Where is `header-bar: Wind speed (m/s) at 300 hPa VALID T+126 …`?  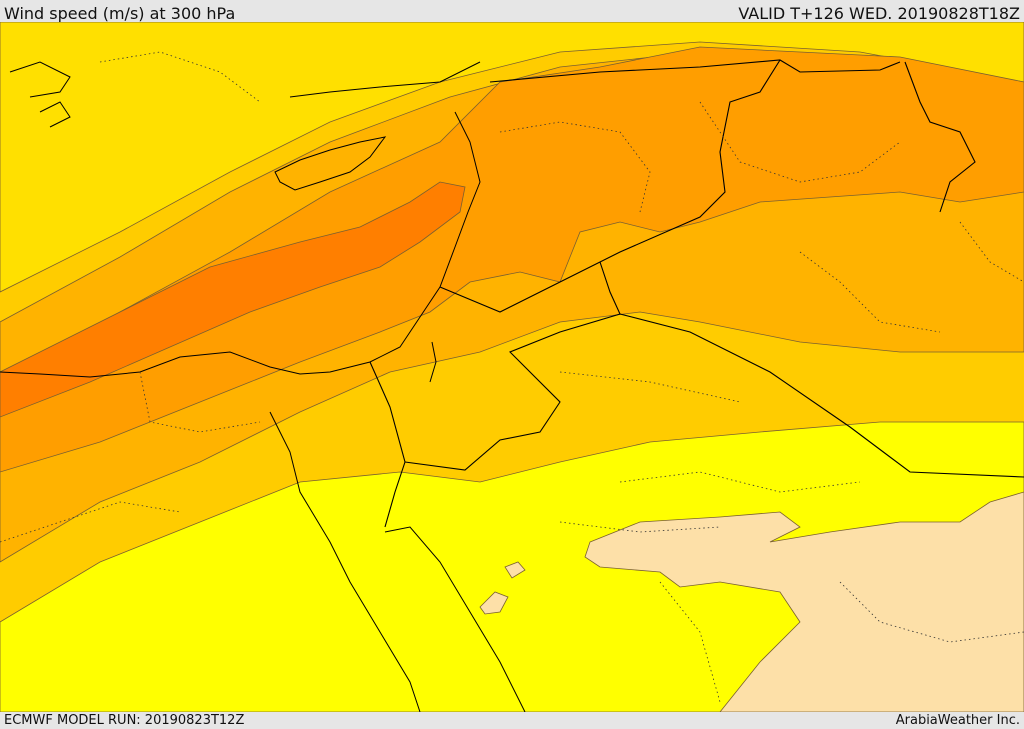 header-bar: Wind speed (m/s) at 300 hPa VALID T+126 … is located at coordinates (512, 11).